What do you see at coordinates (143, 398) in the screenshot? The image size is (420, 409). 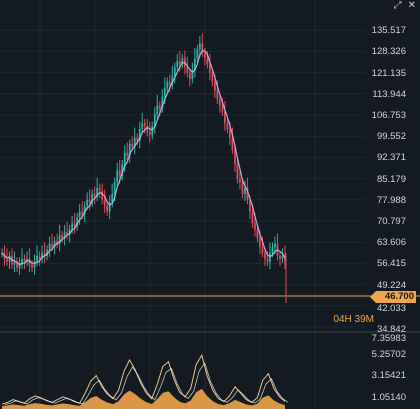 I see `indicator-histogram` at bounding box center [143, 398].